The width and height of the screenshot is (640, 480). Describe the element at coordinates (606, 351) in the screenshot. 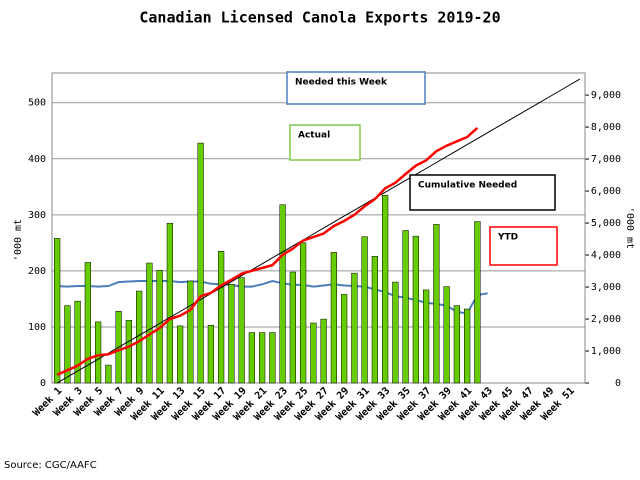

I see `y2-tick-label: 1,000` at that location.